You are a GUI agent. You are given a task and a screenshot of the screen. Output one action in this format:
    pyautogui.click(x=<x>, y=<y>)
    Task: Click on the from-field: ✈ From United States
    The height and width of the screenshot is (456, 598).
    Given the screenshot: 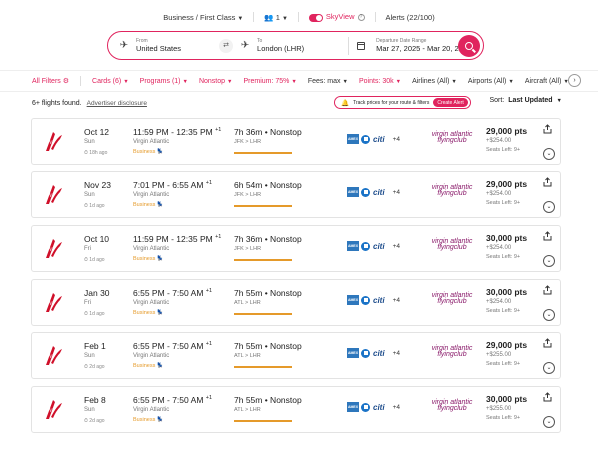 What is the action you would take?
    pyautogui.click(x=149, y=45)
    